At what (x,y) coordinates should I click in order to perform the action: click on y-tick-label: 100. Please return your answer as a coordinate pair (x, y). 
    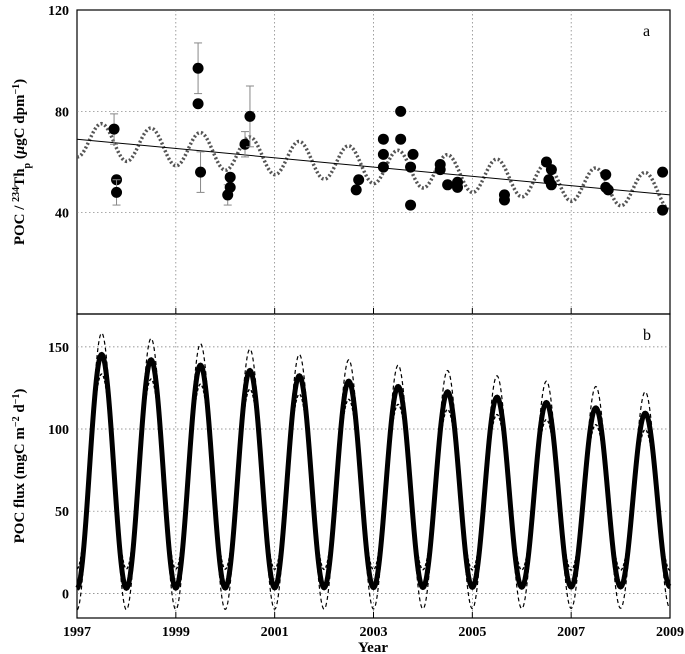
    Looking at the image, I should click on (58, 430).